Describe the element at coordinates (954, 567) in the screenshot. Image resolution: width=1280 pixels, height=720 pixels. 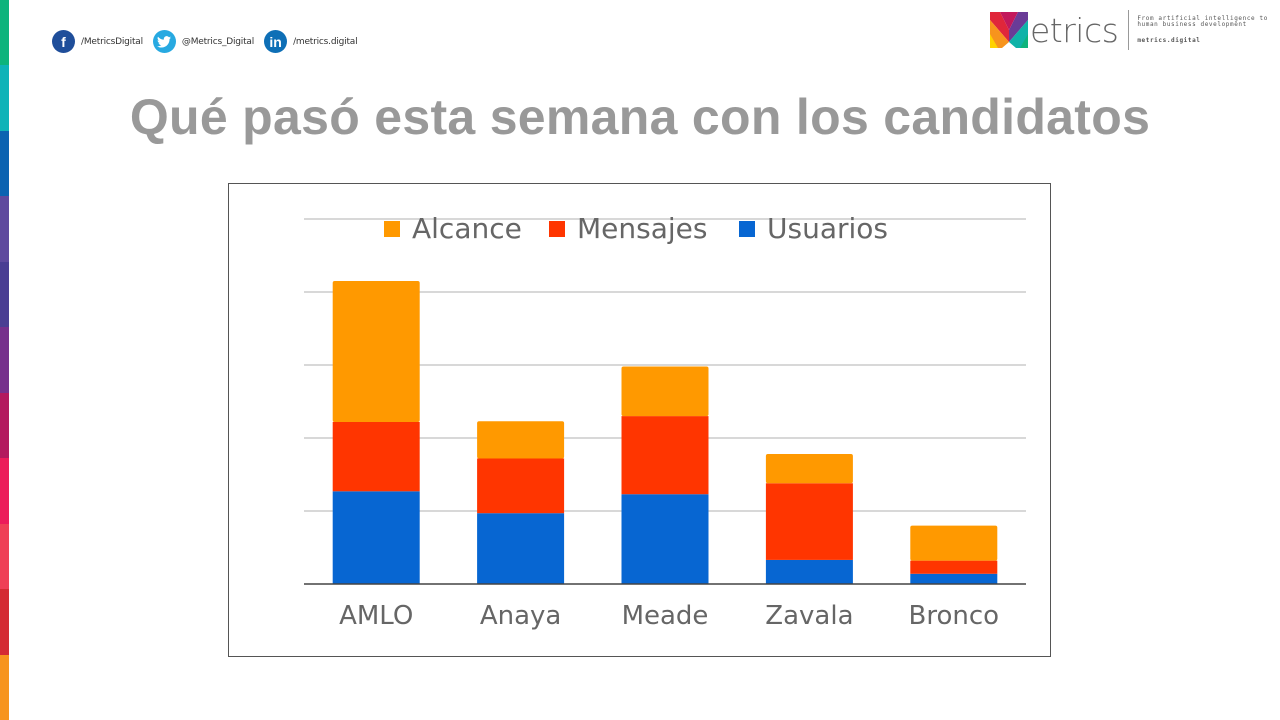
I see `bar-segment-mensajes-bronco` at that location.